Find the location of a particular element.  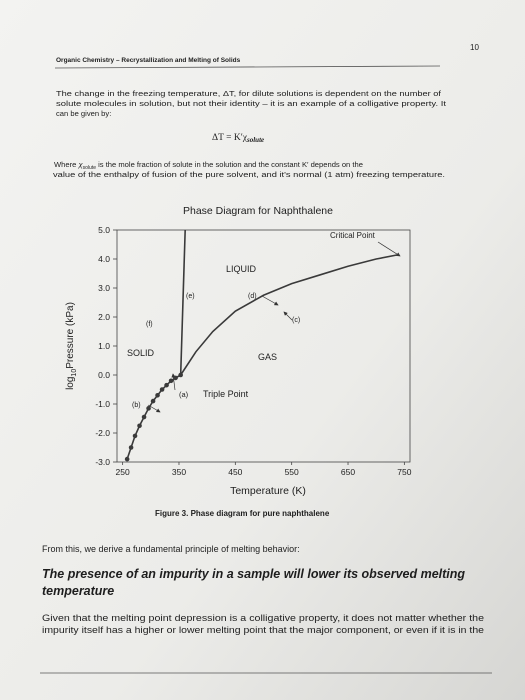

y-tick-label: -3.0 is located at coordinates (102, 462).